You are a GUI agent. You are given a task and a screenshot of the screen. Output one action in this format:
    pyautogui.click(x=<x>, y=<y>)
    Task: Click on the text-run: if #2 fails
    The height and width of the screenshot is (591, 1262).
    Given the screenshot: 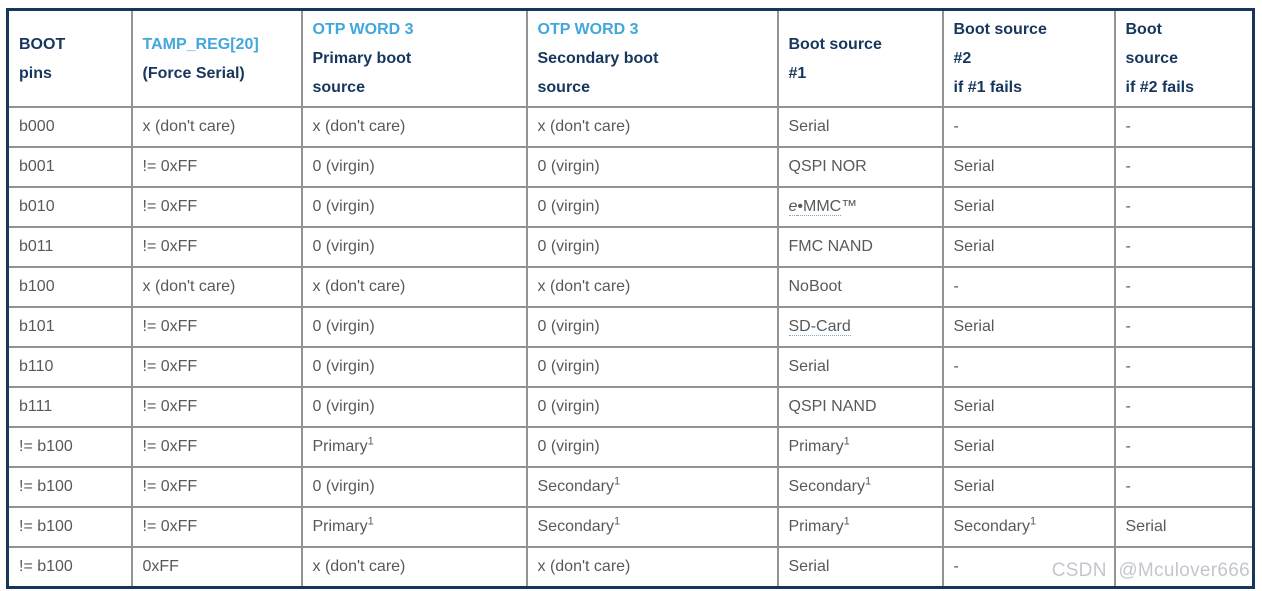 What is the action you would take?
    pyautogui.click(x=1159, y=87)
    